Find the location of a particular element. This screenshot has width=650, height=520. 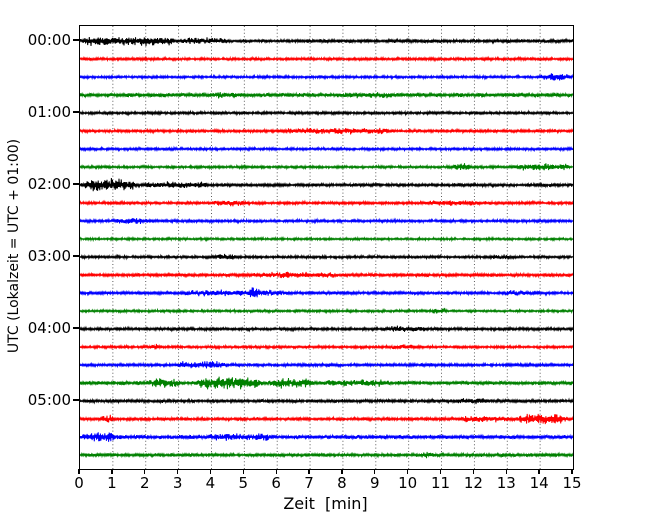

x-axis-label: Zeit [min] is located at coordinates (325, 503).